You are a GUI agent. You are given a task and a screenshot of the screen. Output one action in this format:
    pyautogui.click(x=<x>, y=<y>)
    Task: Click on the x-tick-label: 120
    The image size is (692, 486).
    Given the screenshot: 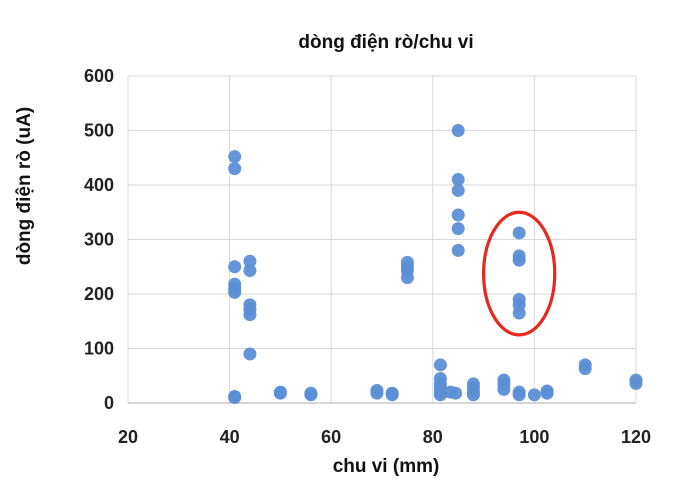 What is the action you would take?
    pyautogui.click(x=636, y=437)
    